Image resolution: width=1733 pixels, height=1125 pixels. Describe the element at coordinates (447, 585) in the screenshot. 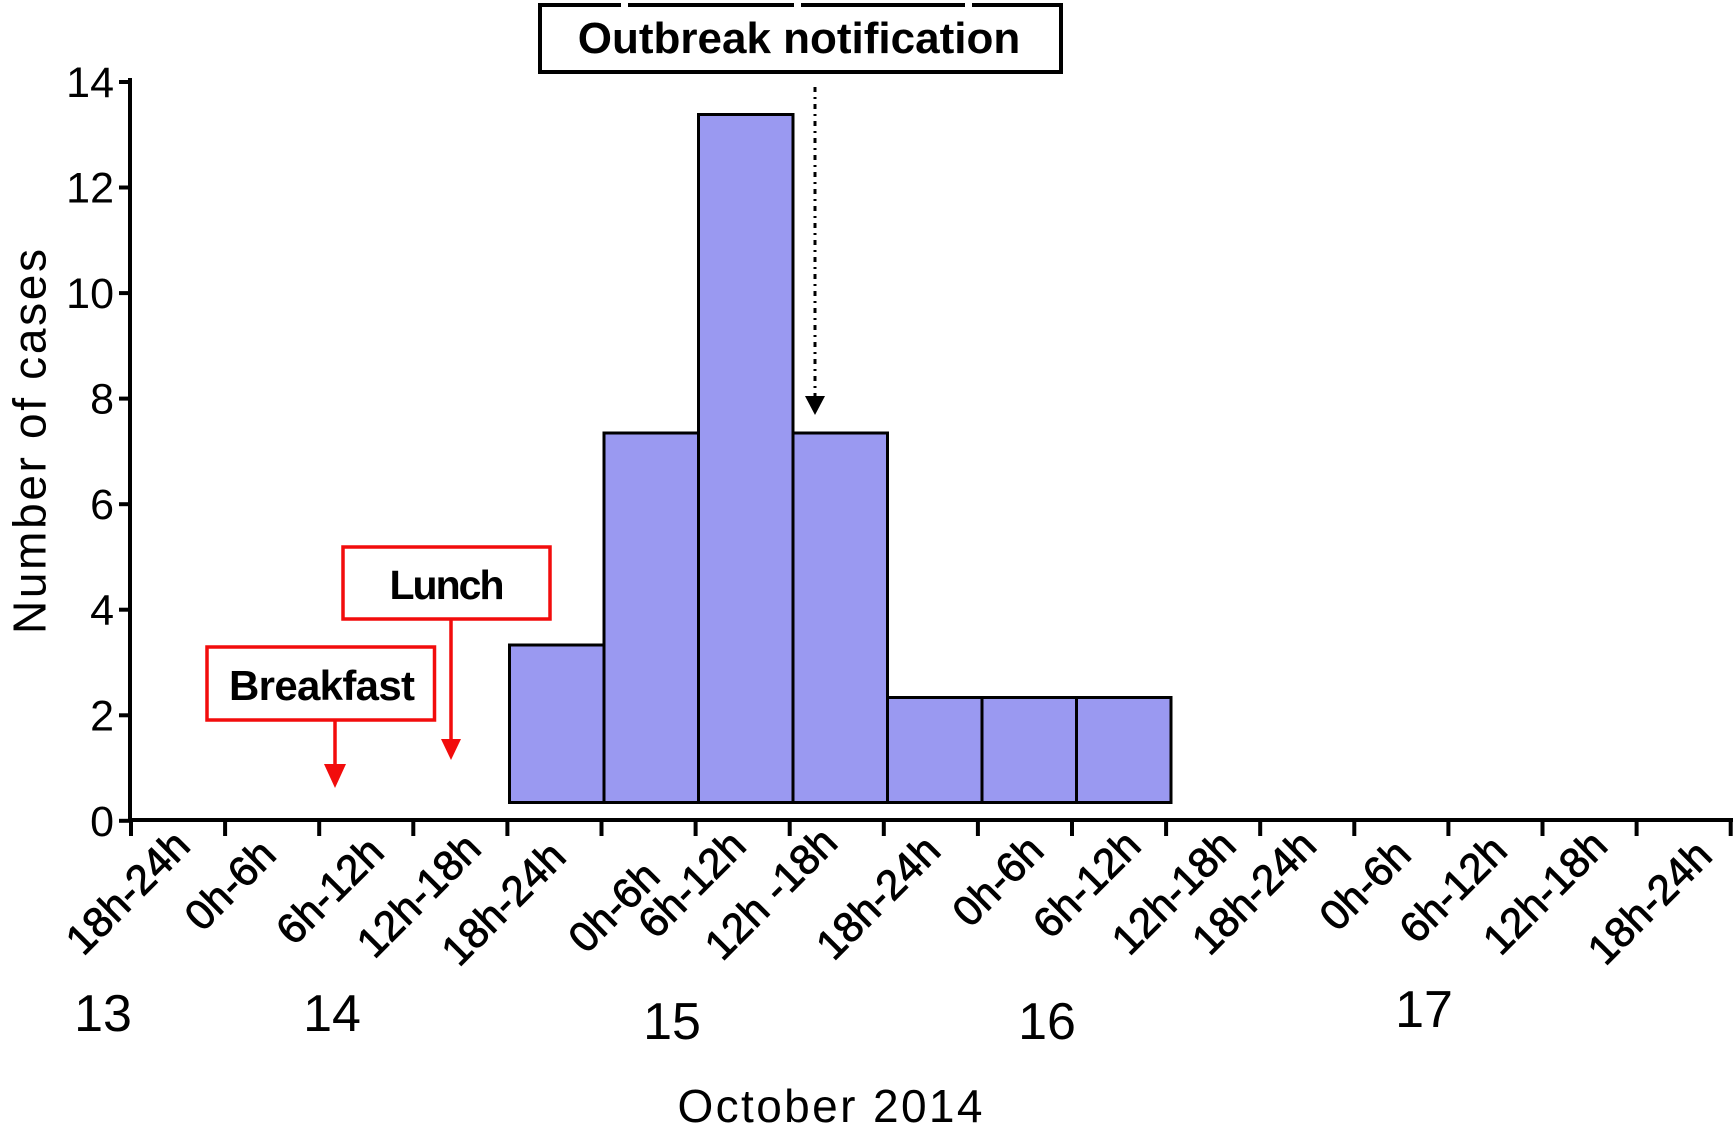

I see `svg-text: Lunch` at that location.